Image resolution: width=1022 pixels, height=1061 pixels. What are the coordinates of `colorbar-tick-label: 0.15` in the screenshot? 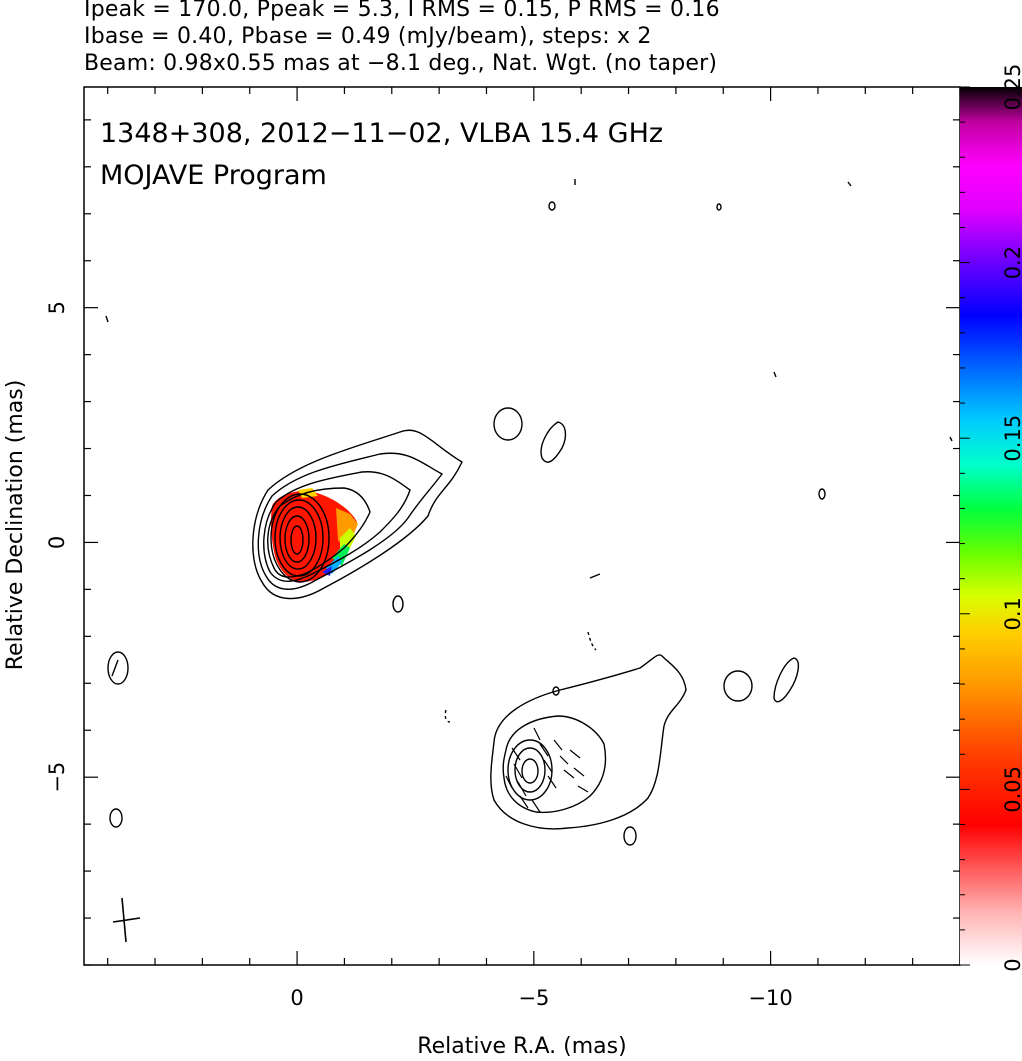 It's located at (1011, 438).